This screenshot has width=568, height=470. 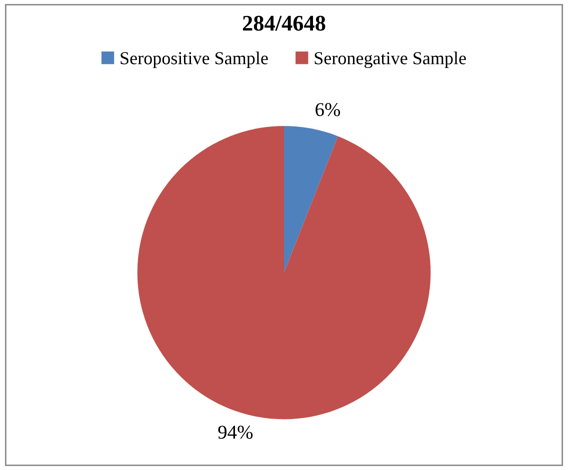 I want to click on legend-label: Seropositive Sample, so click(x=194, y=60).